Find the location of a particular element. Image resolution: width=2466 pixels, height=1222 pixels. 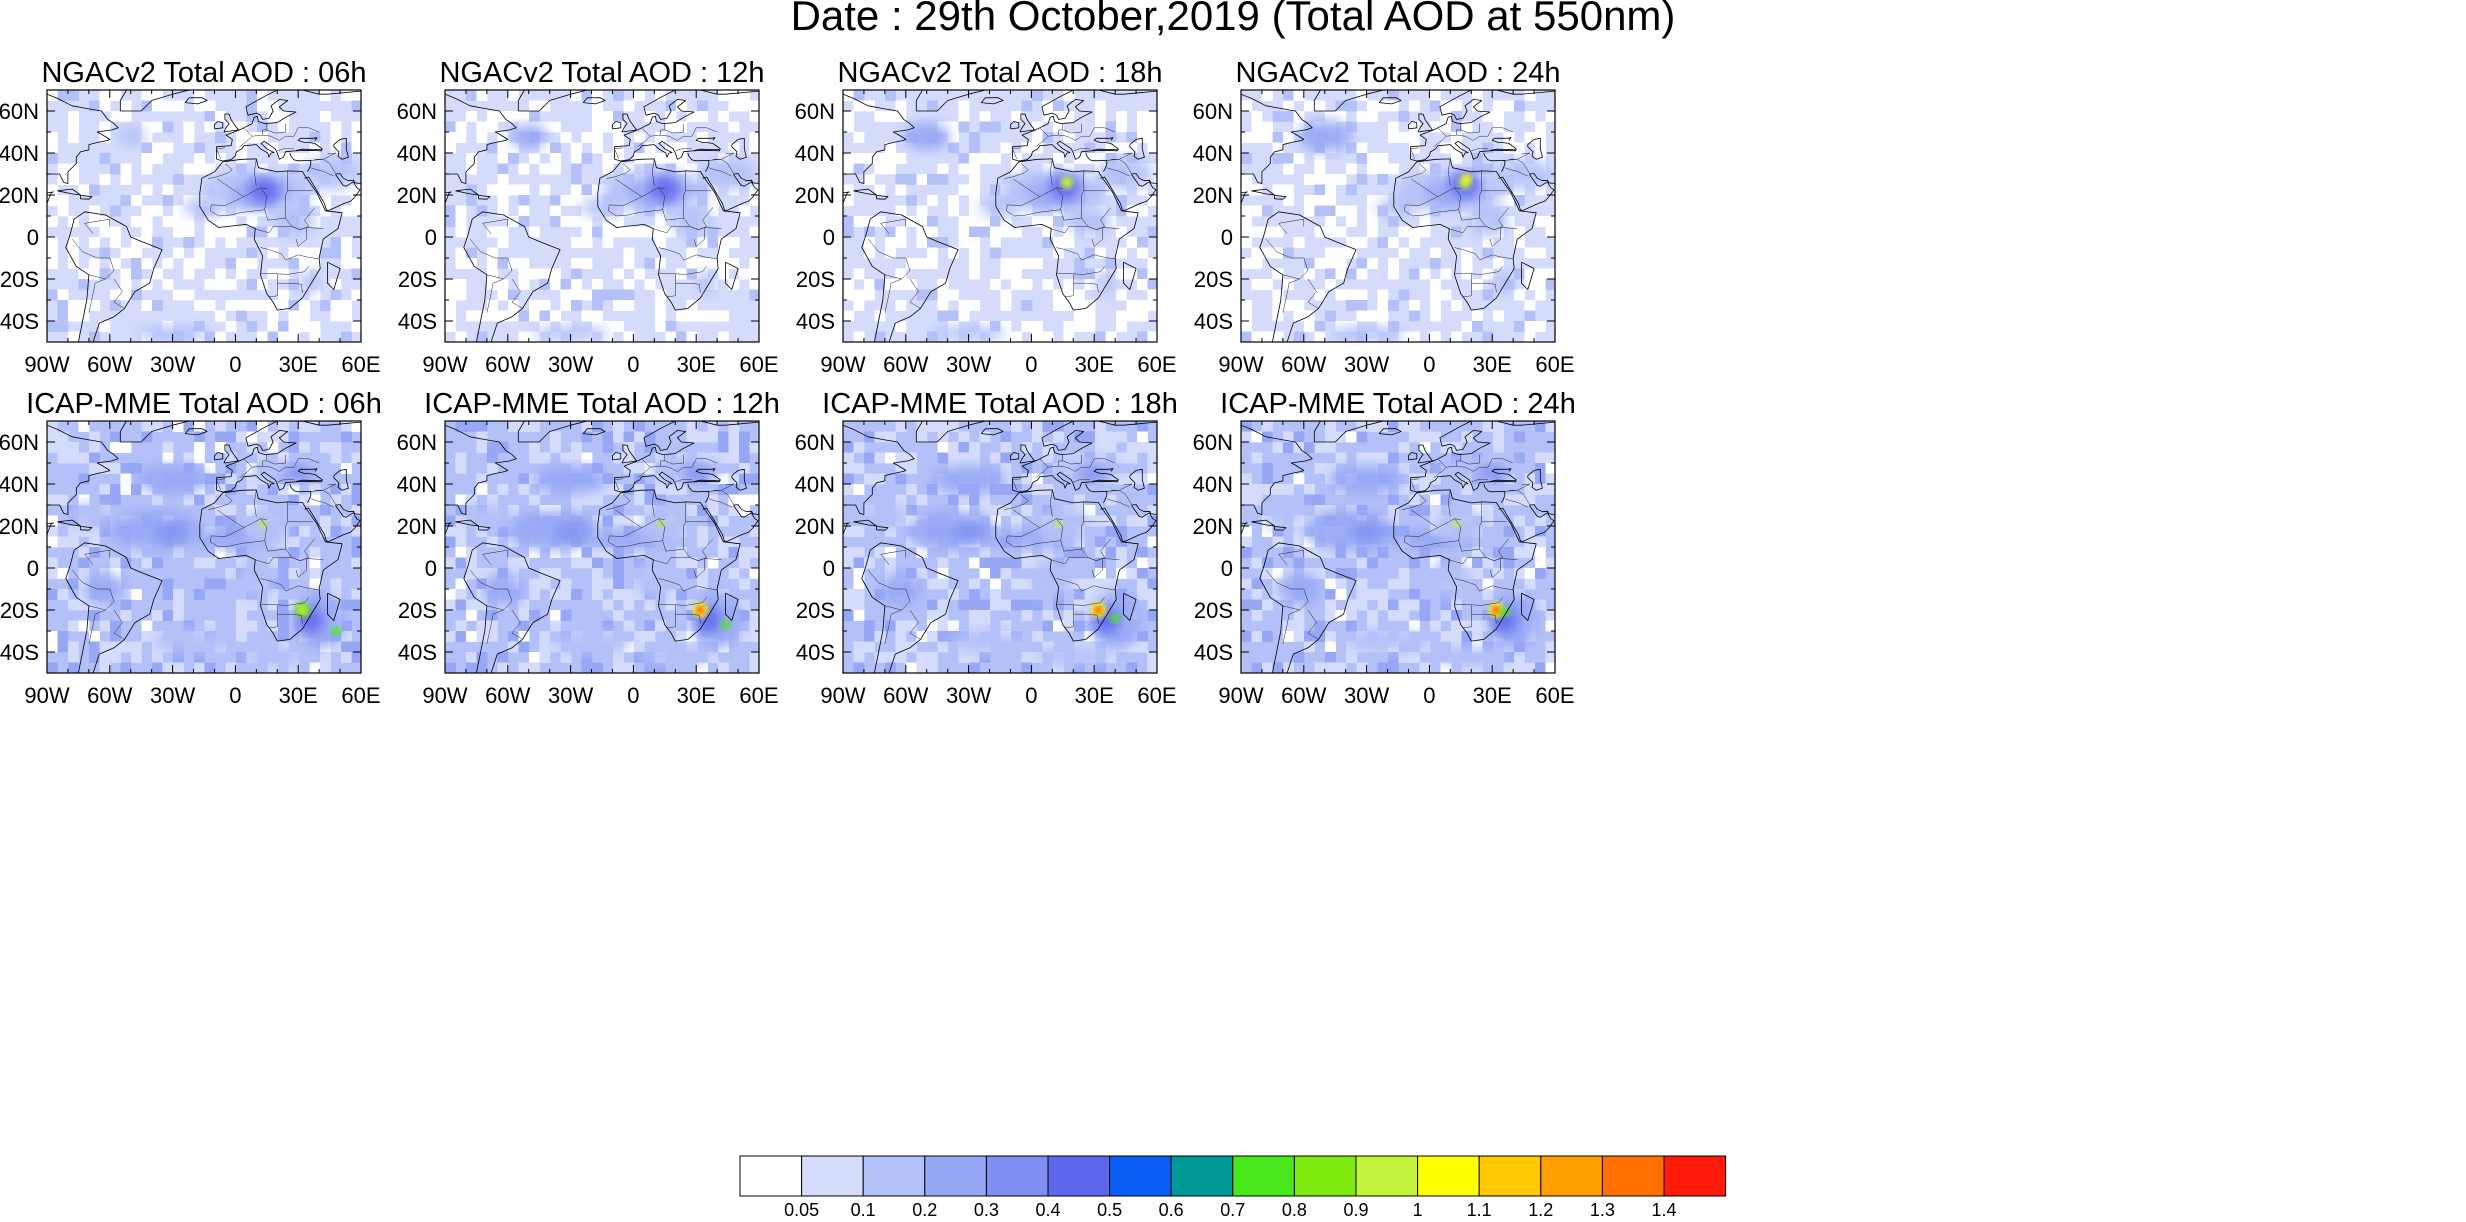

coastlines is located at coordinates (1398, 216).